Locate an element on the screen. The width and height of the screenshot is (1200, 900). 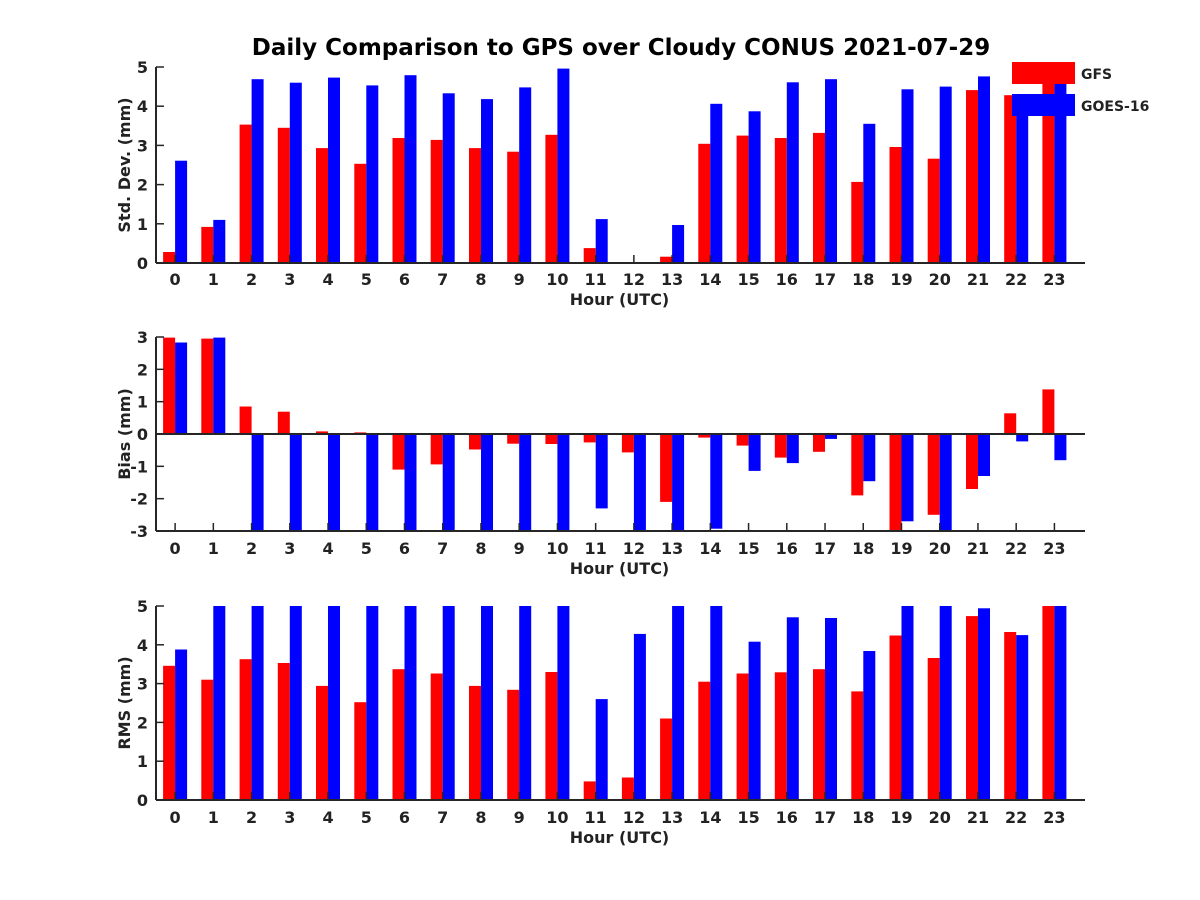
x-tick-label: 9 is located at coordinates (519, 548).